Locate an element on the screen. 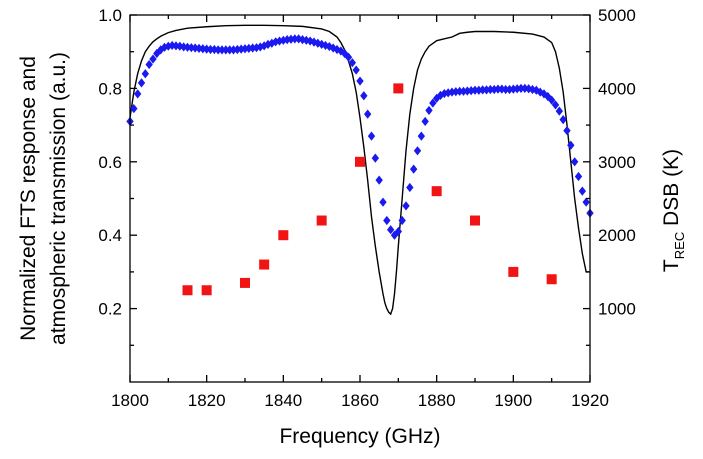 Image resolution: width=703 pixels, height=459 pixels. left-y-tick-label: 0.8 is located at coordinates (110, 88).